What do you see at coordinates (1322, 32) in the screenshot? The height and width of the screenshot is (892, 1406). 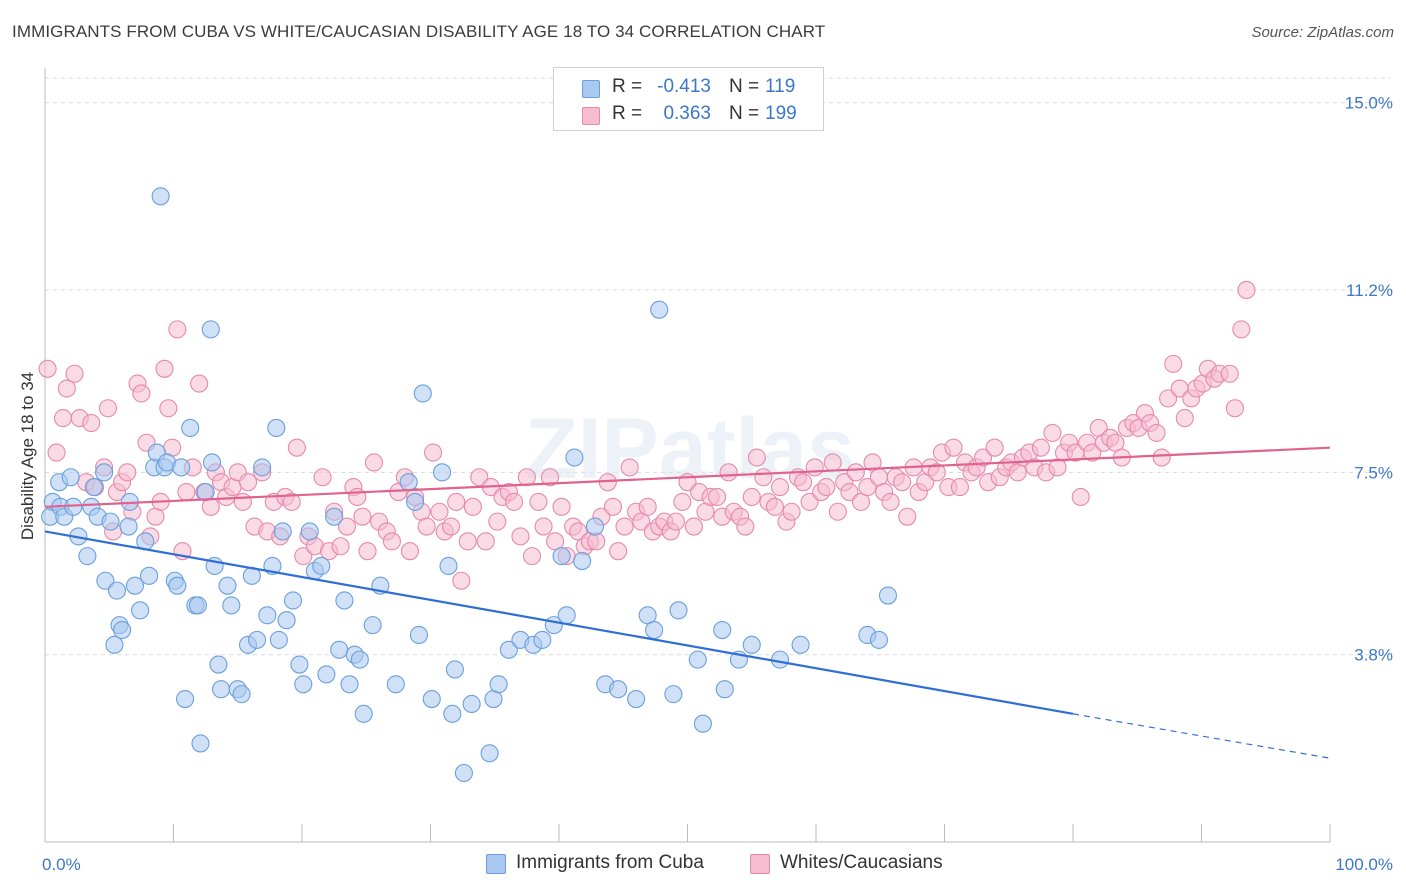 I see `chart-source: Source: ZipAtlas.com` at bounding box center [1322, 32].